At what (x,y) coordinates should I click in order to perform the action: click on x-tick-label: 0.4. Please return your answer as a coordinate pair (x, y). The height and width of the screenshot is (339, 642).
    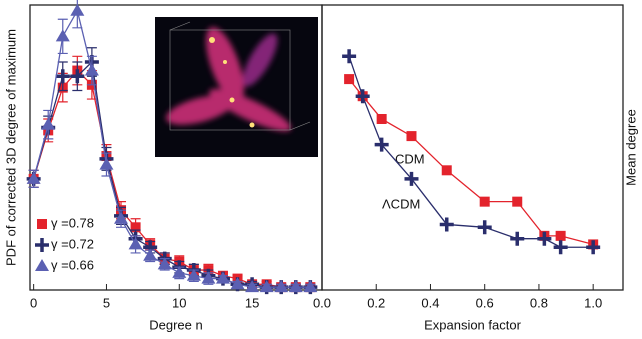
    Looking at the image, I should click on (430, 302).